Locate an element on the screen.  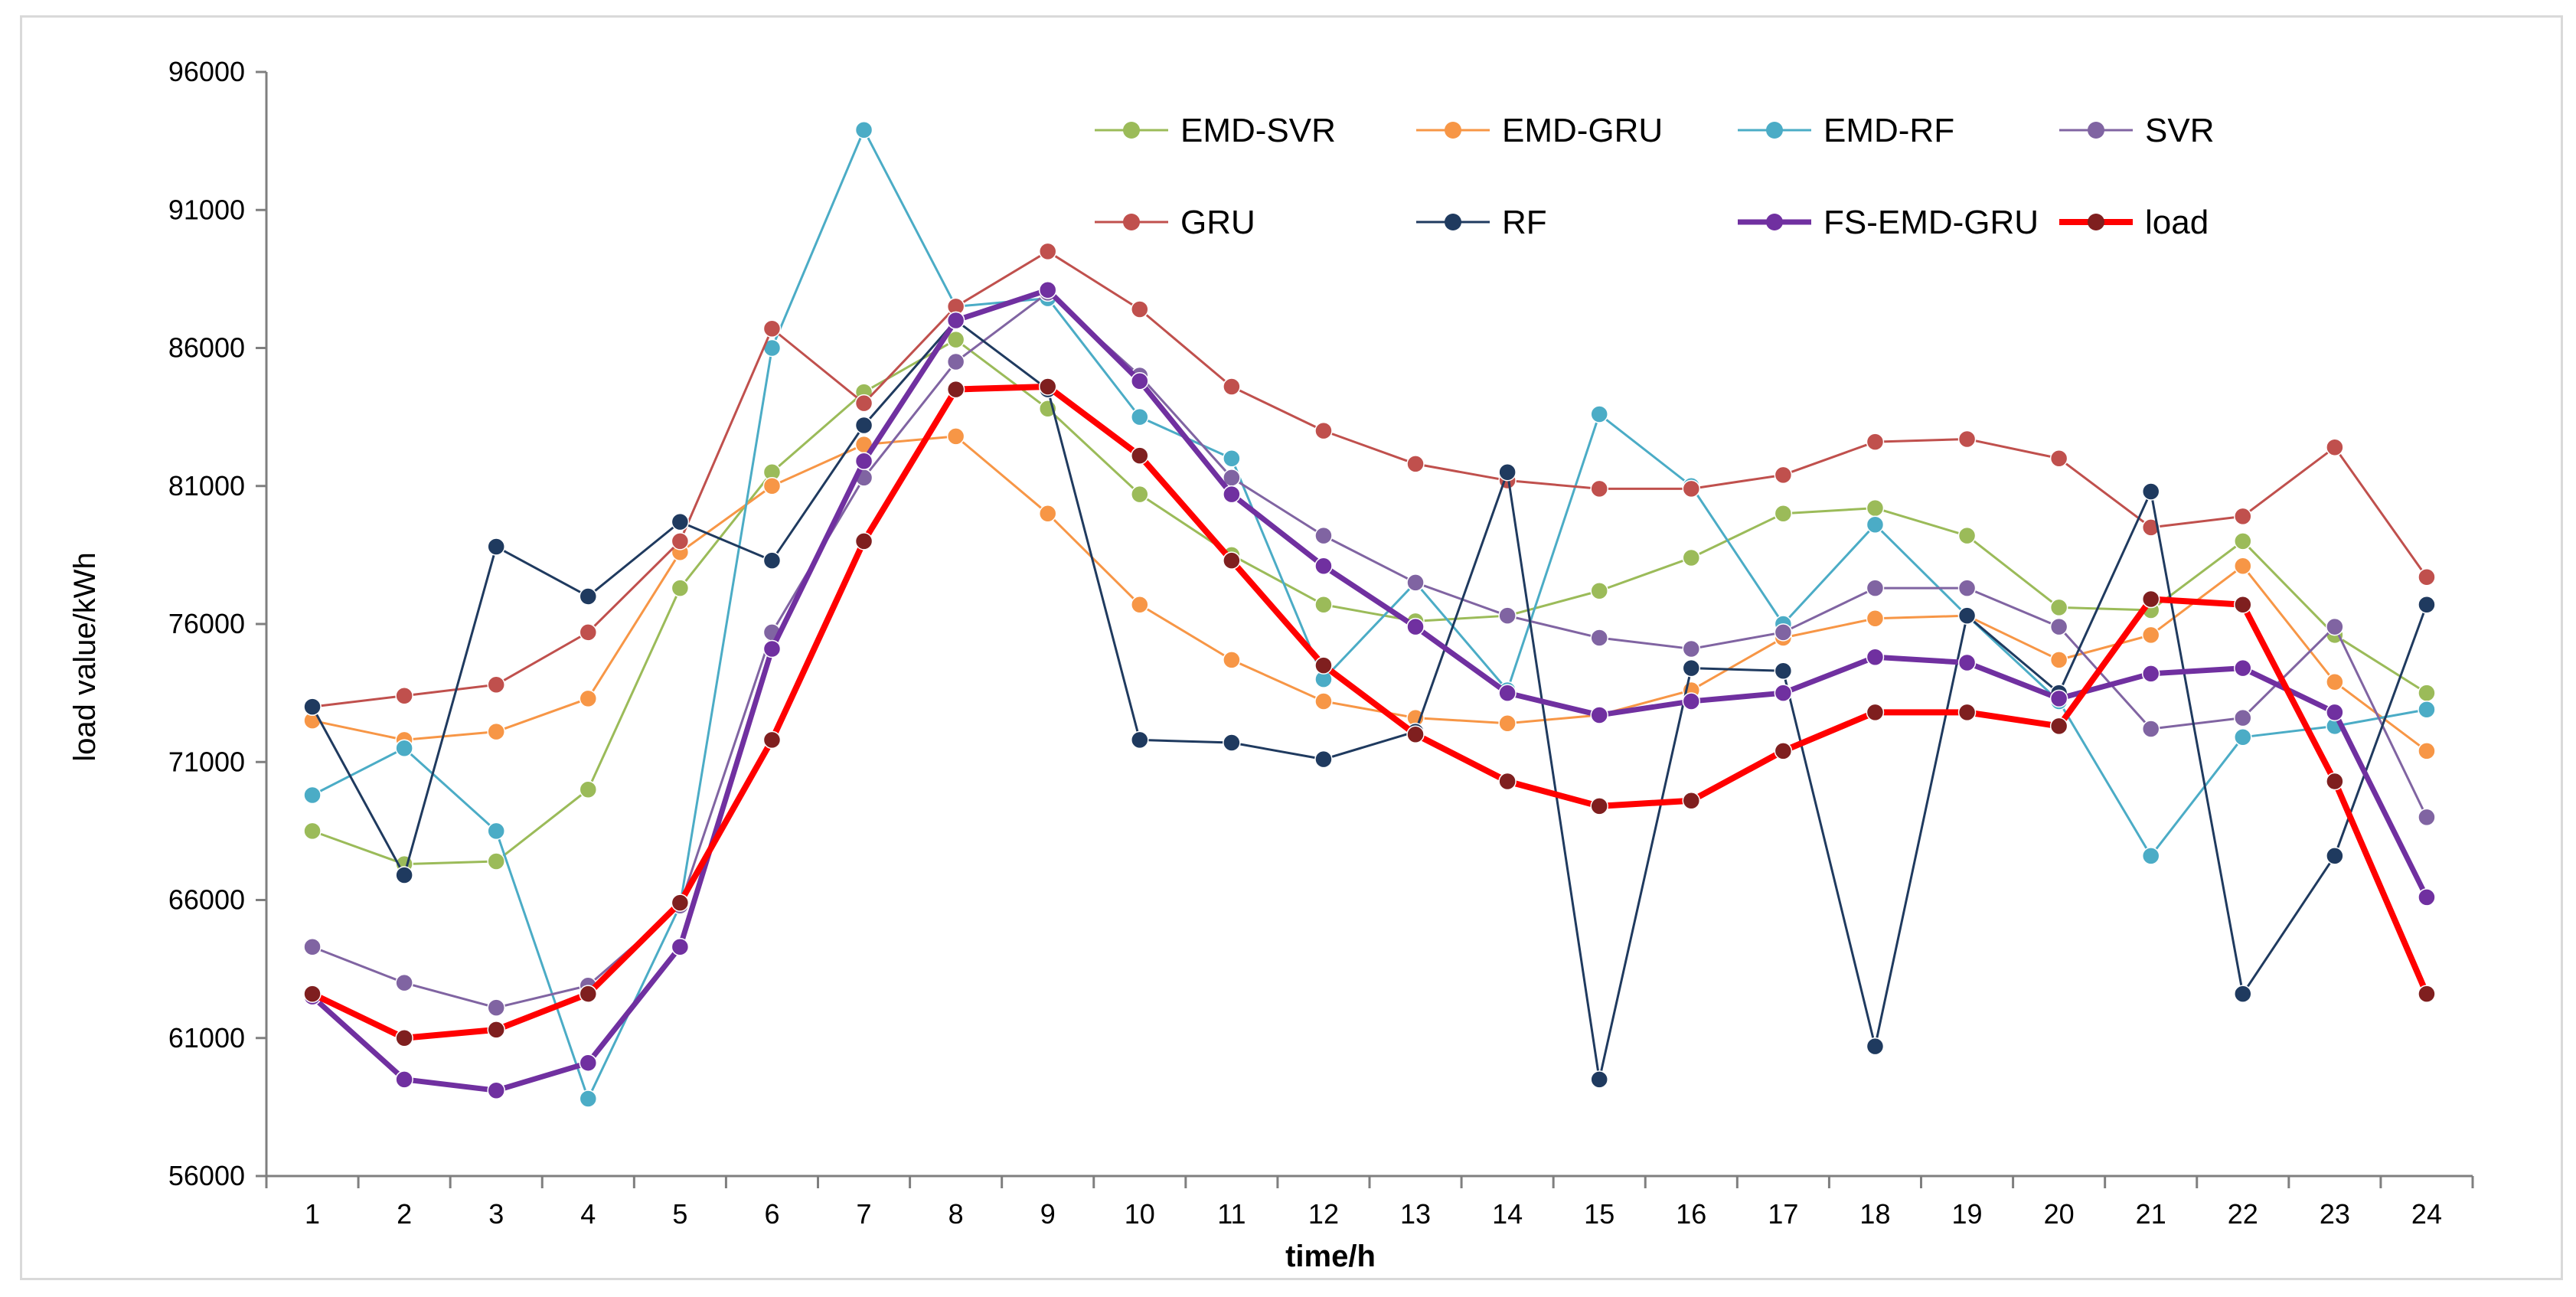
x-tick-label: 7 is located at coordinates (864, 1214).